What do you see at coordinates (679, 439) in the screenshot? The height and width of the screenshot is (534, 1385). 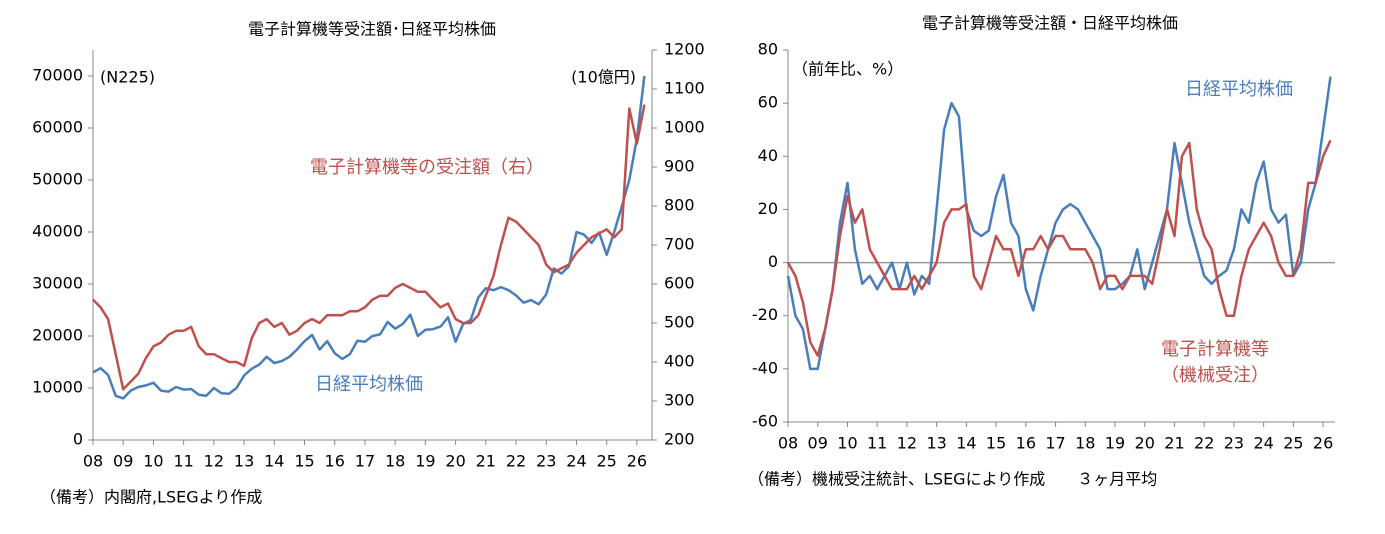 I see `y2-tick-label: 200` at bounding box center [679, 439].